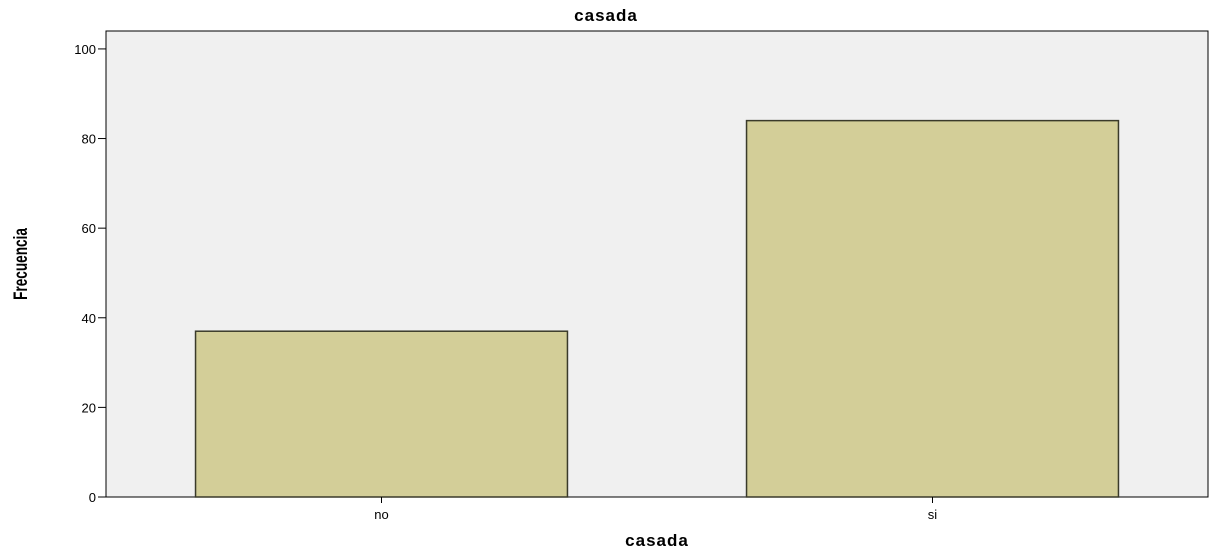 The height and width of the screenshot is (554, 1214). I want to click on y-axis-label: Frecuencia, so click(21, 264).